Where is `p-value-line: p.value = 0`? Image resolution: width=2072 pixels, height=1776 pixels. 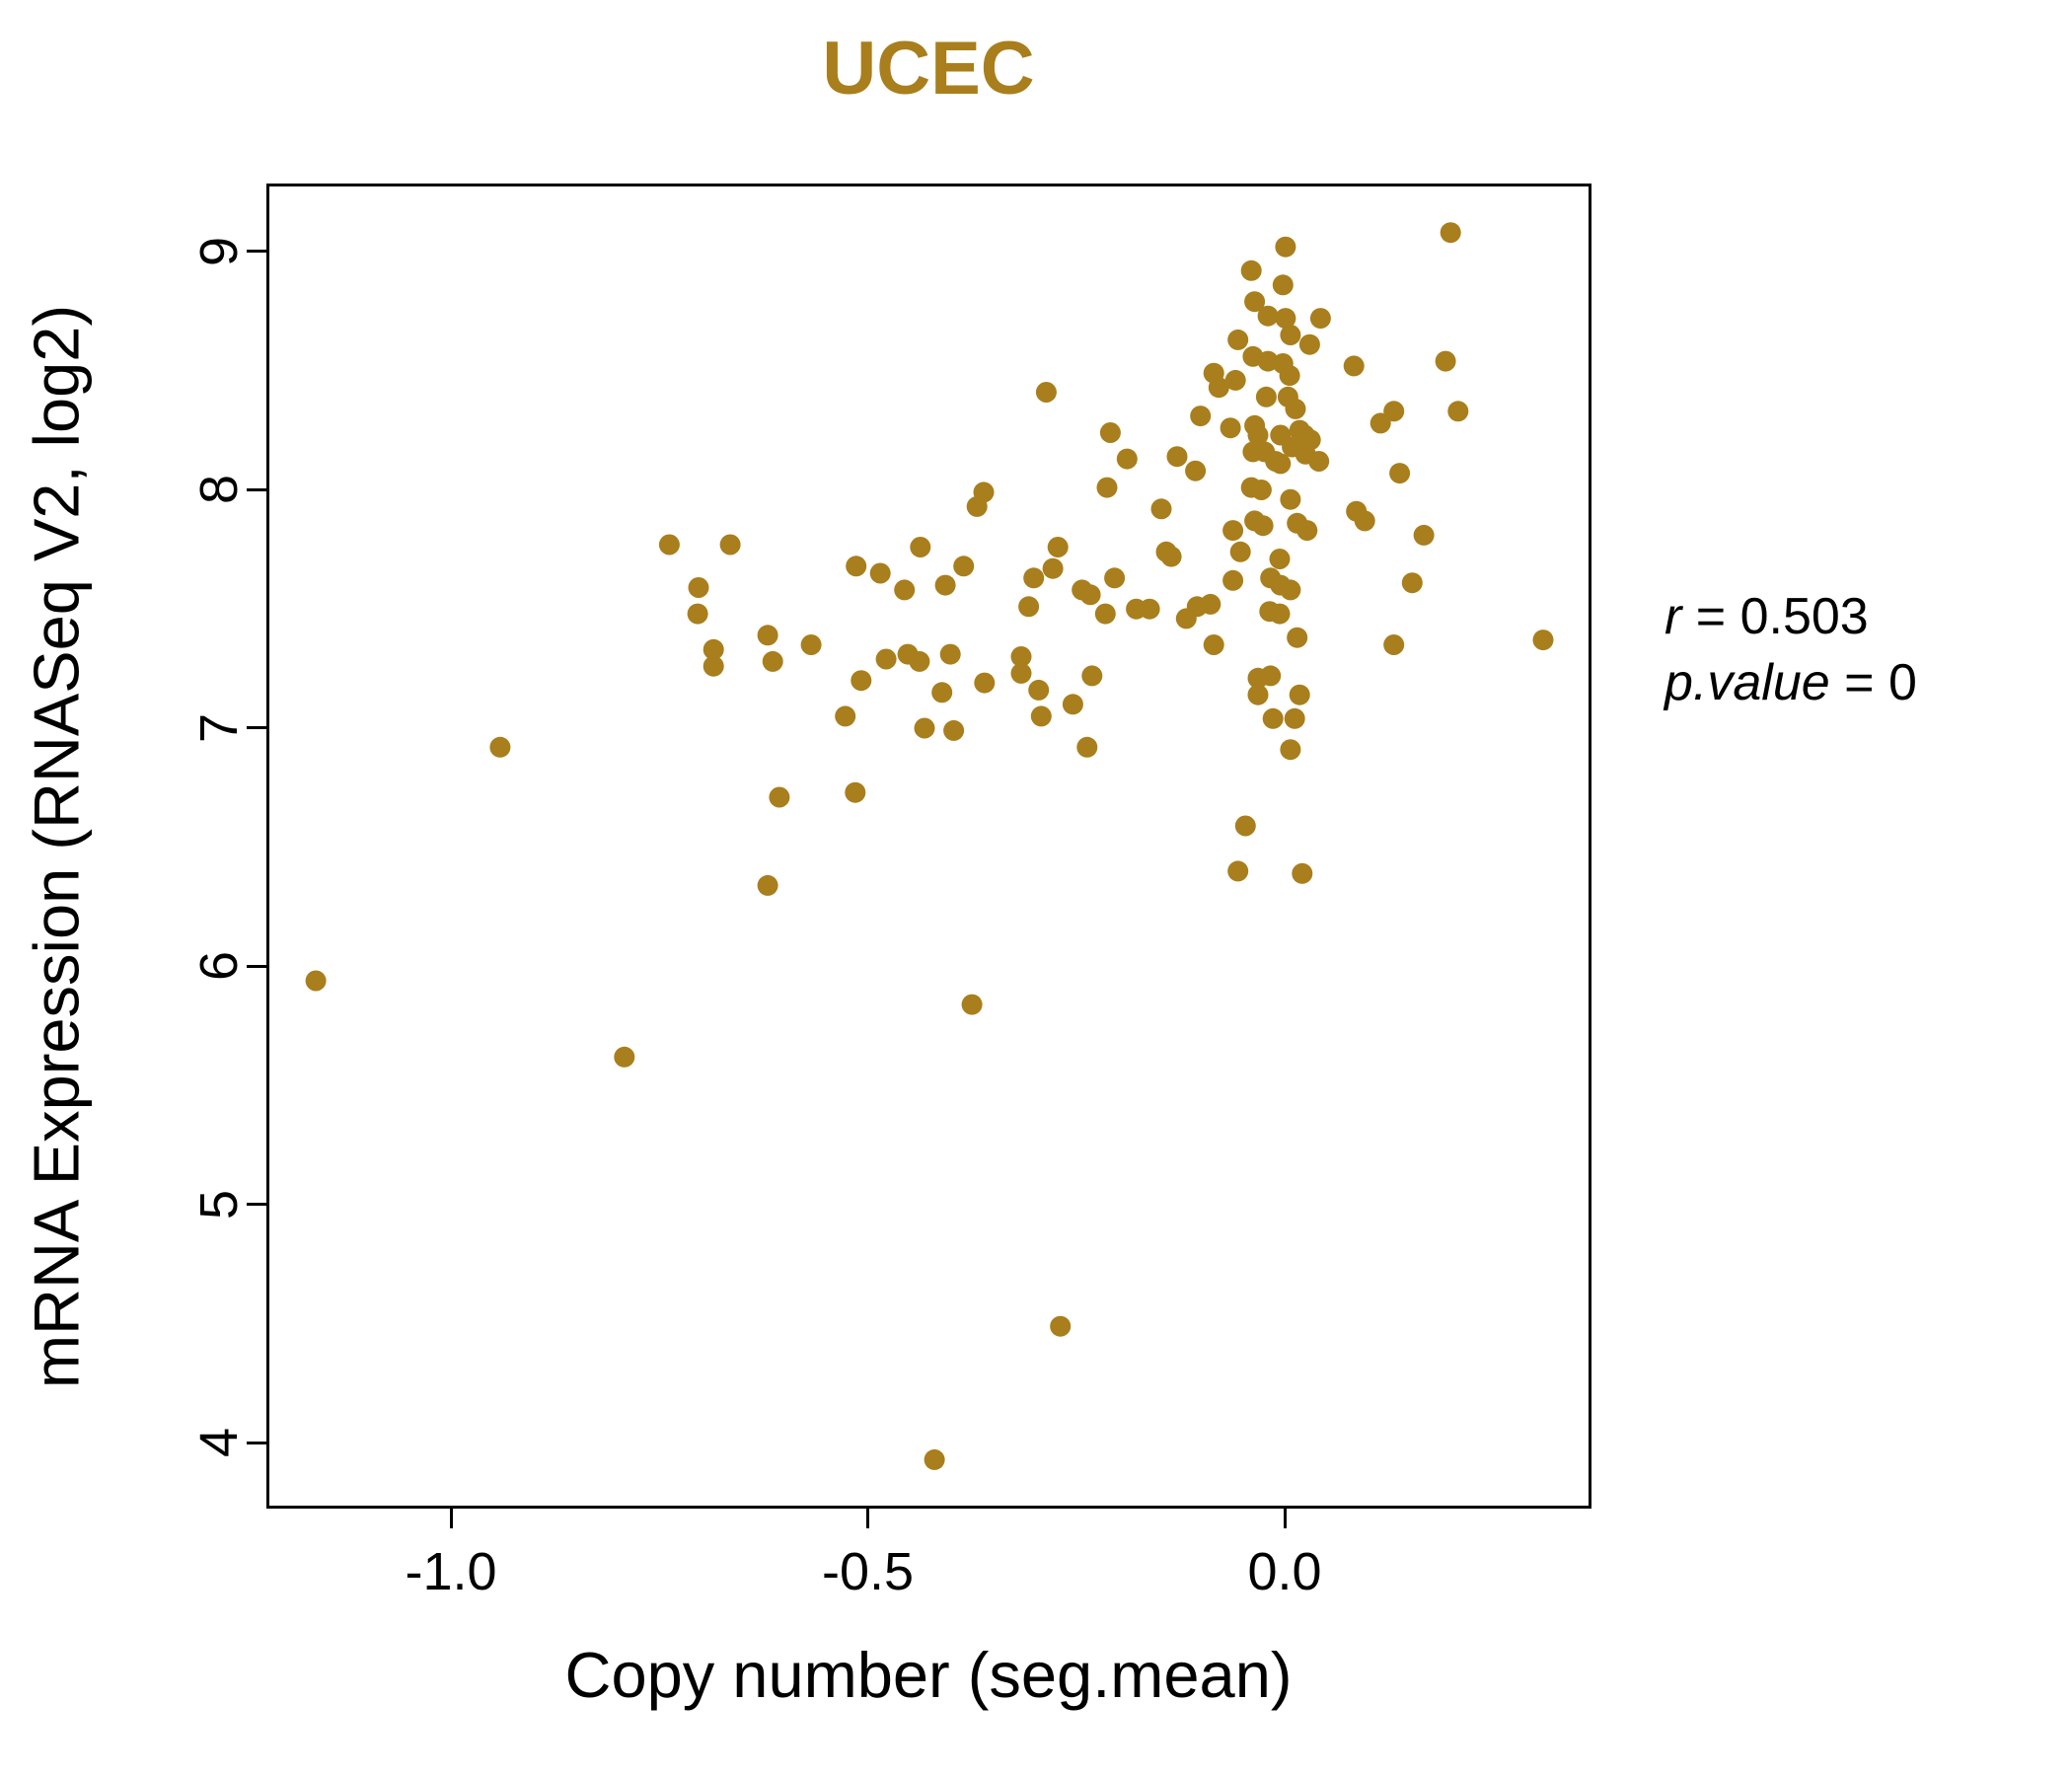
p-value-line: p.value = 0 is located at coordinates (1791, 683).